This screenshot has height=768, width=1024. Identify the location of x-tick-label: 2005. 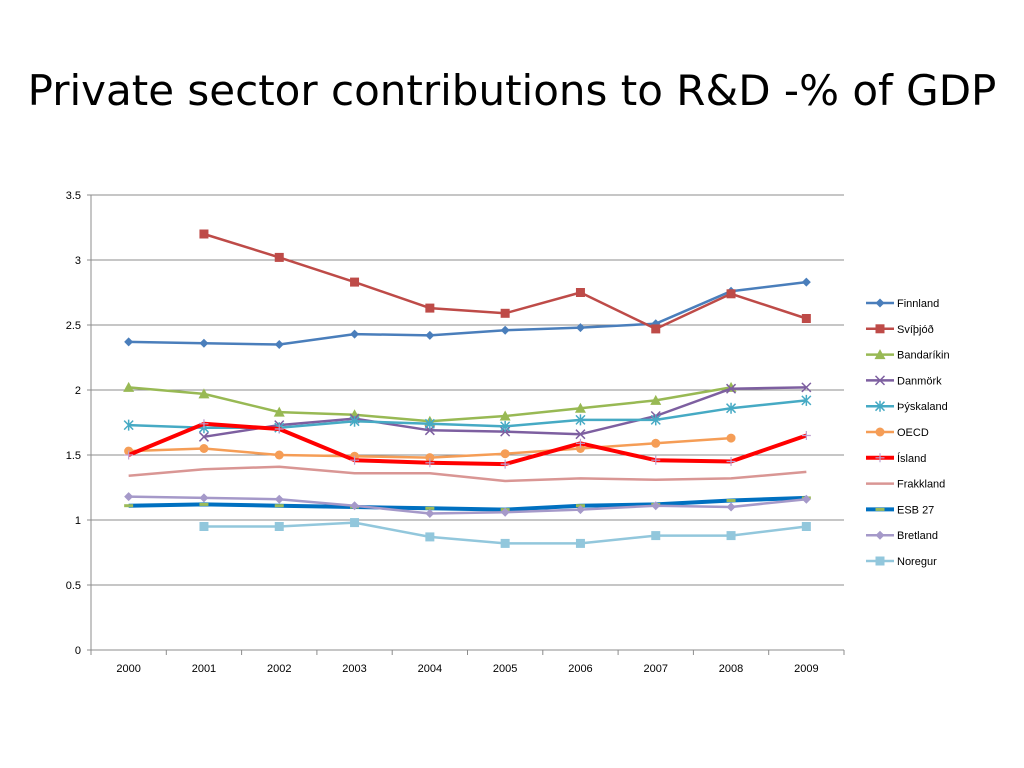
(505, 669).